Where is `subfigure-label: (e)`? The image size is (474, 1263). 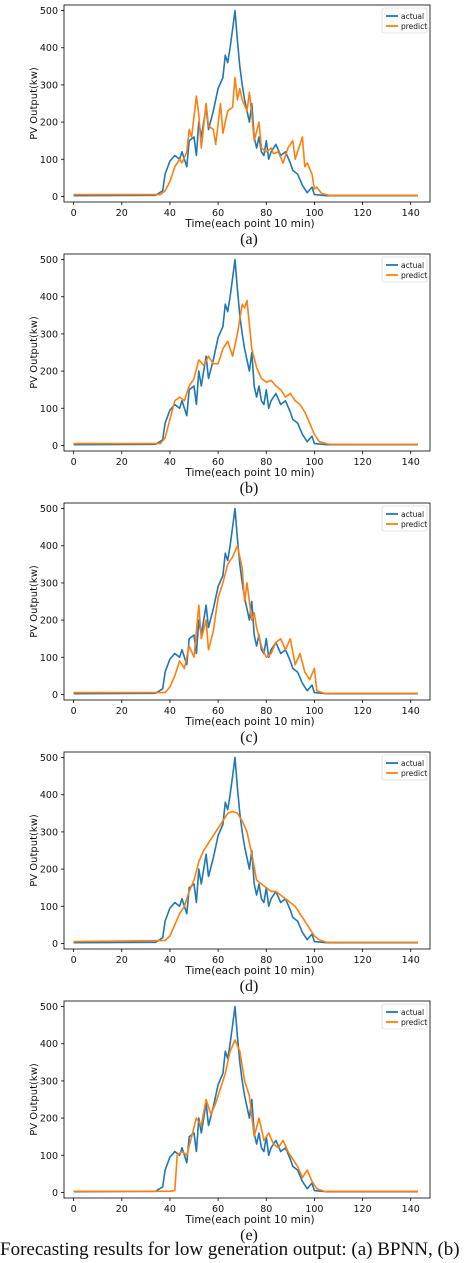
subfigure-label: (e) is located at coordinates (249, 1235).